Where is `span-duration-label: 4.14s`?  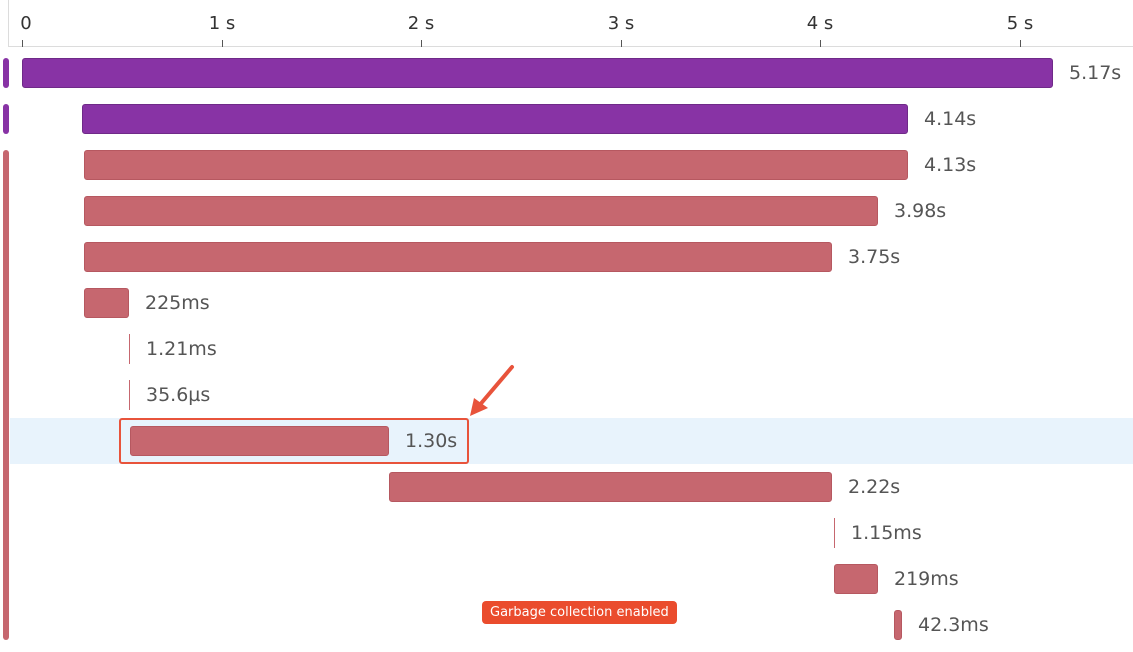 span-duration-label: 4.14s is located at coordinates (950, 119).